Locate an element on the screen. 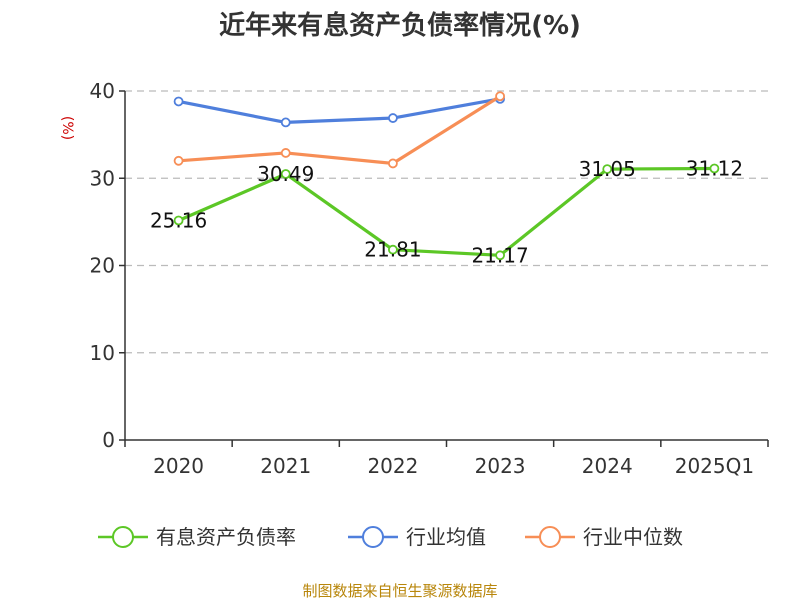 The height and width of the screenshot is (600, 800). legend: 有息资产负债率 行业均值 行业中位数 is located at coordinates (390, 537).